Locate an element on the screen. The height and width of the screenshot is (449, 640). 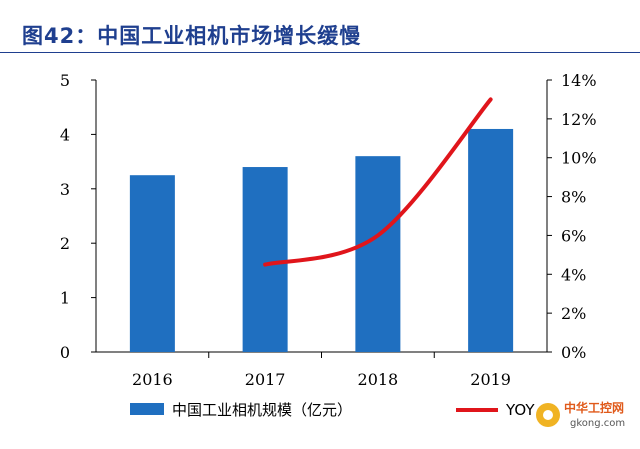
legend-label-bar: 中国工业相机规模（亿元） is located at coordinates (262, 410).